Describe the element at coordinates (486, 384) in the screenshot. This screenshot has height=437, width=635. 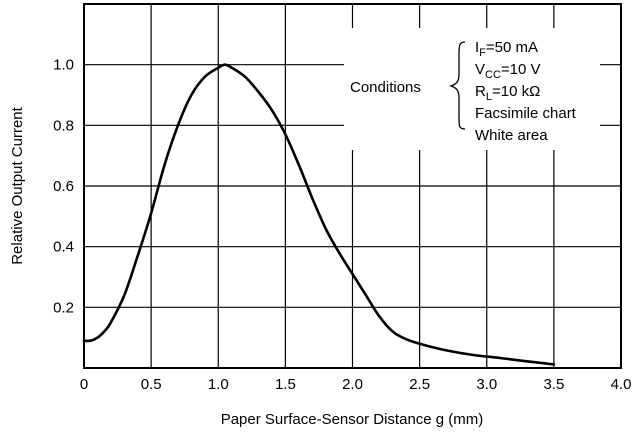
I see `x-tick-label: 3.0` at that location.